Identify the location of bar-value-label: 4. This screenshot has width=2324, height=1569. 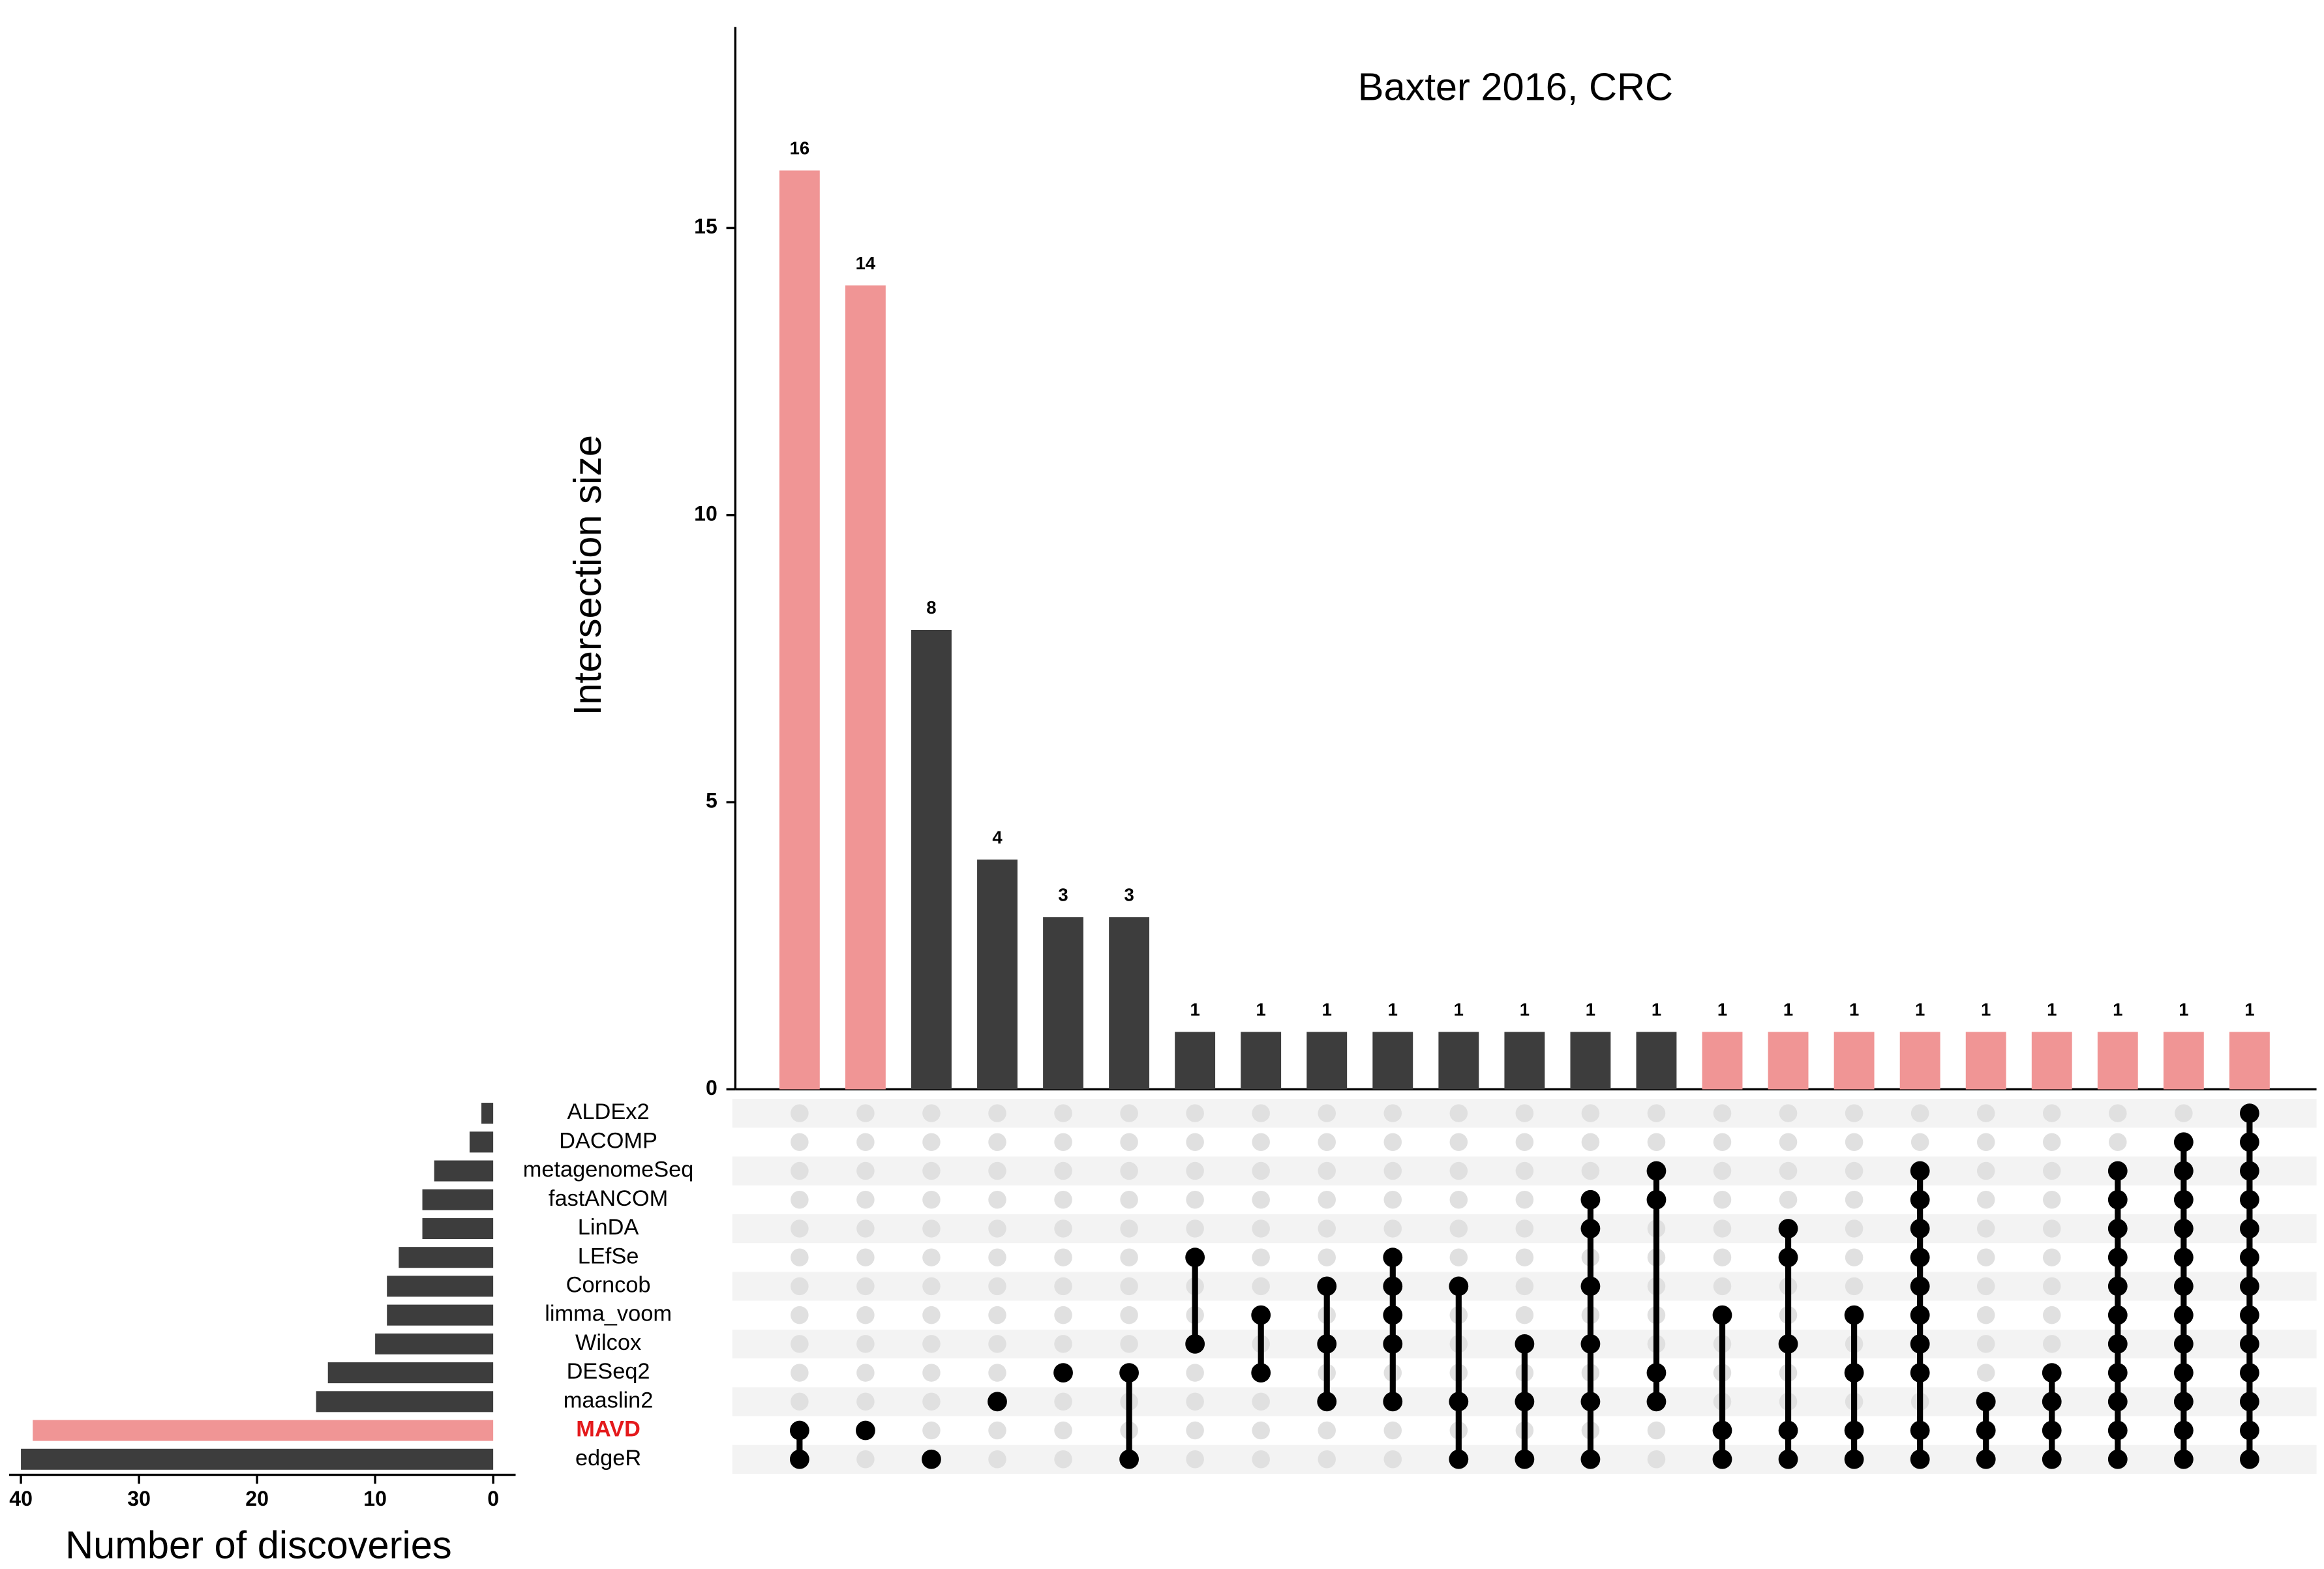
(998, 837).